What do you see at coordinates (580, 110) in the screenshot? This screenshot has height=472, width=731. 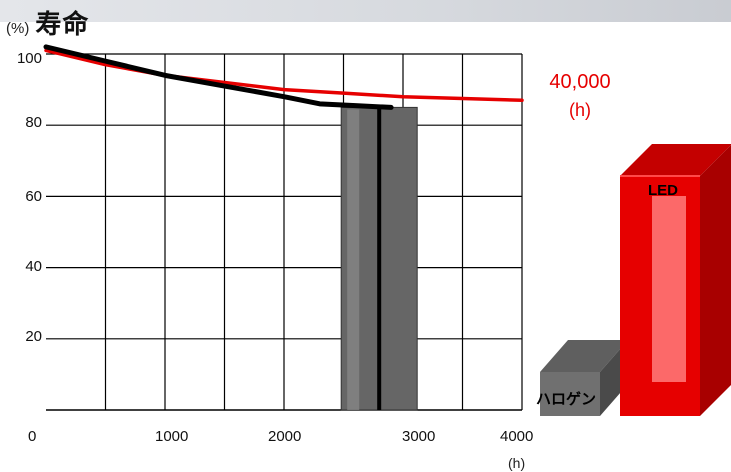 I see `led-life-unit: (h)` at bounding box center [580, 110].